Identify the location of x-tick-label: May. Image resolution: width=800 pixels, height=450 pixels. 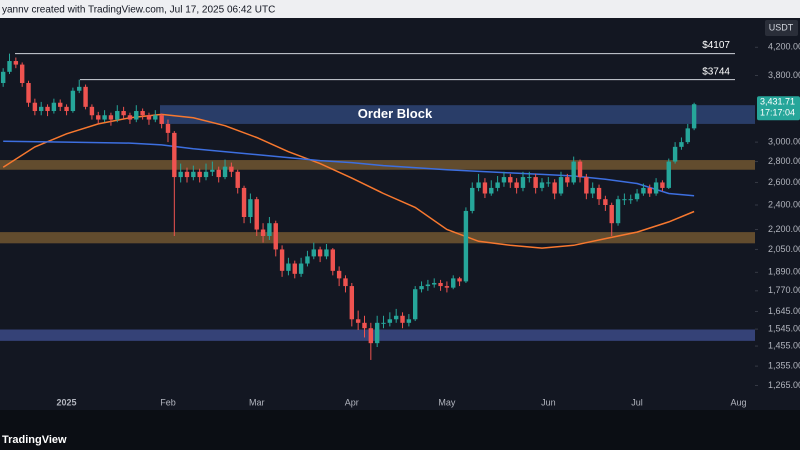
(447, 402).